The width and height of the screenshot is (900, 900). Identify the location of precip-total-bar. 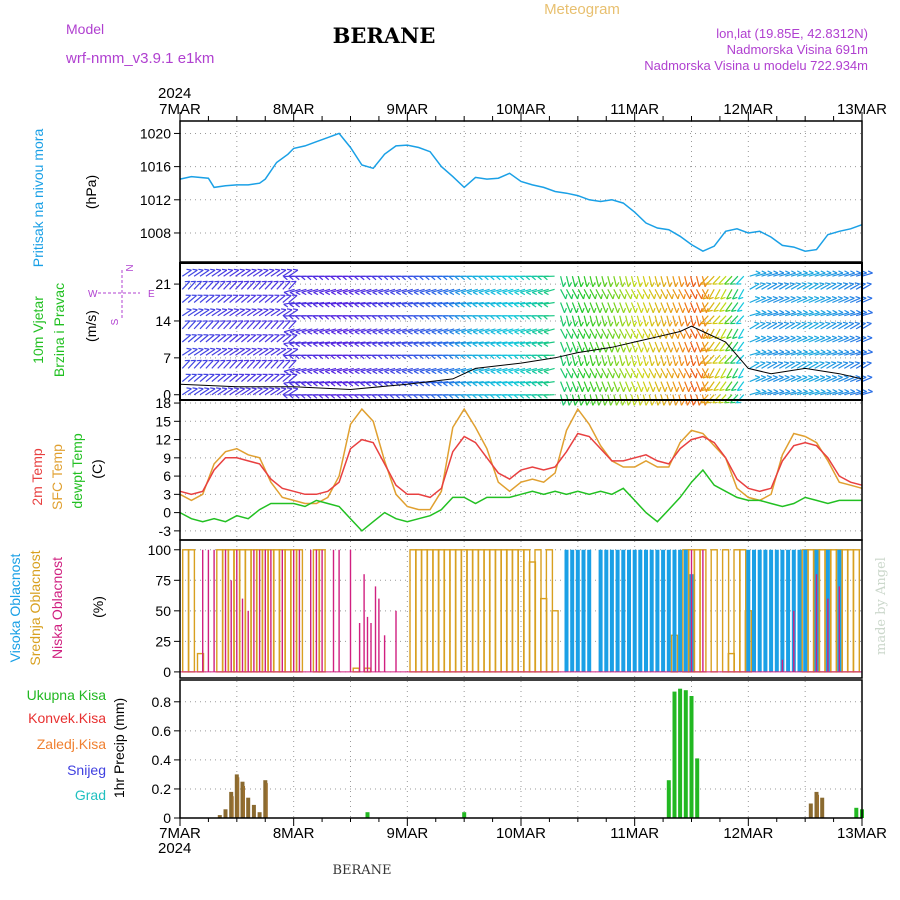
(691, 757).